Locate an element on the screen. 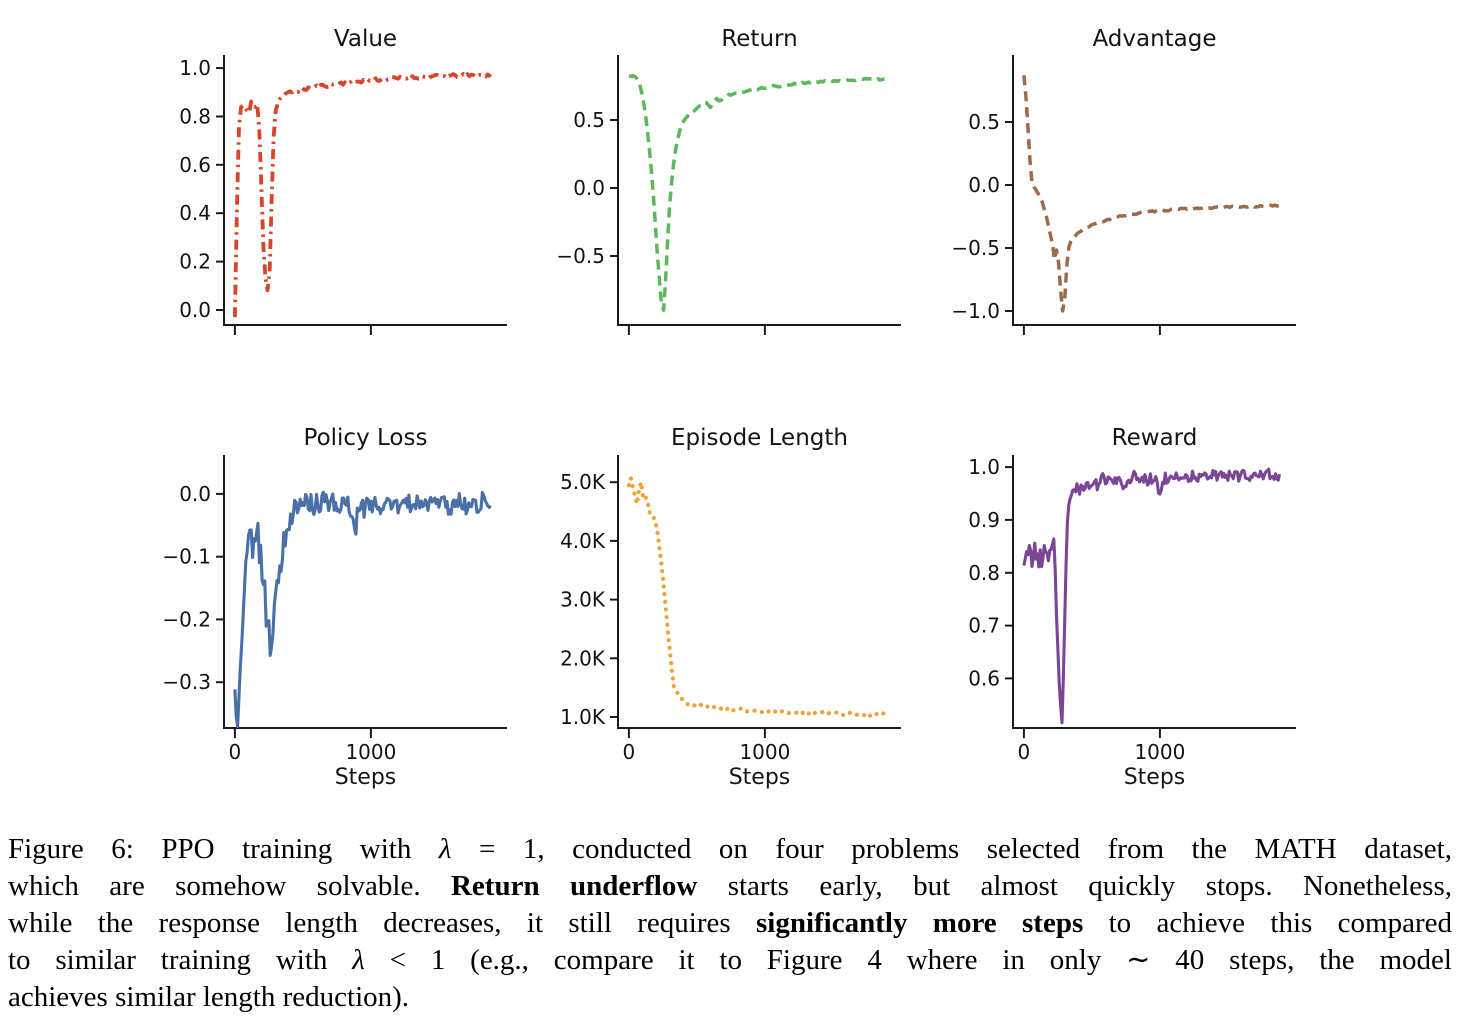  episode-length-line is located at coordinates (756, 597).